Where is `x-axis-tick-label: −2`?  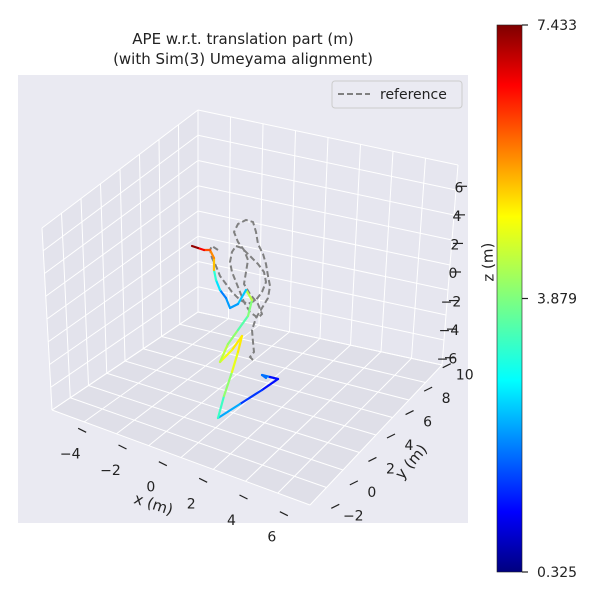
x-axis-tick-label: −2 is located at coordinates (110, 471).